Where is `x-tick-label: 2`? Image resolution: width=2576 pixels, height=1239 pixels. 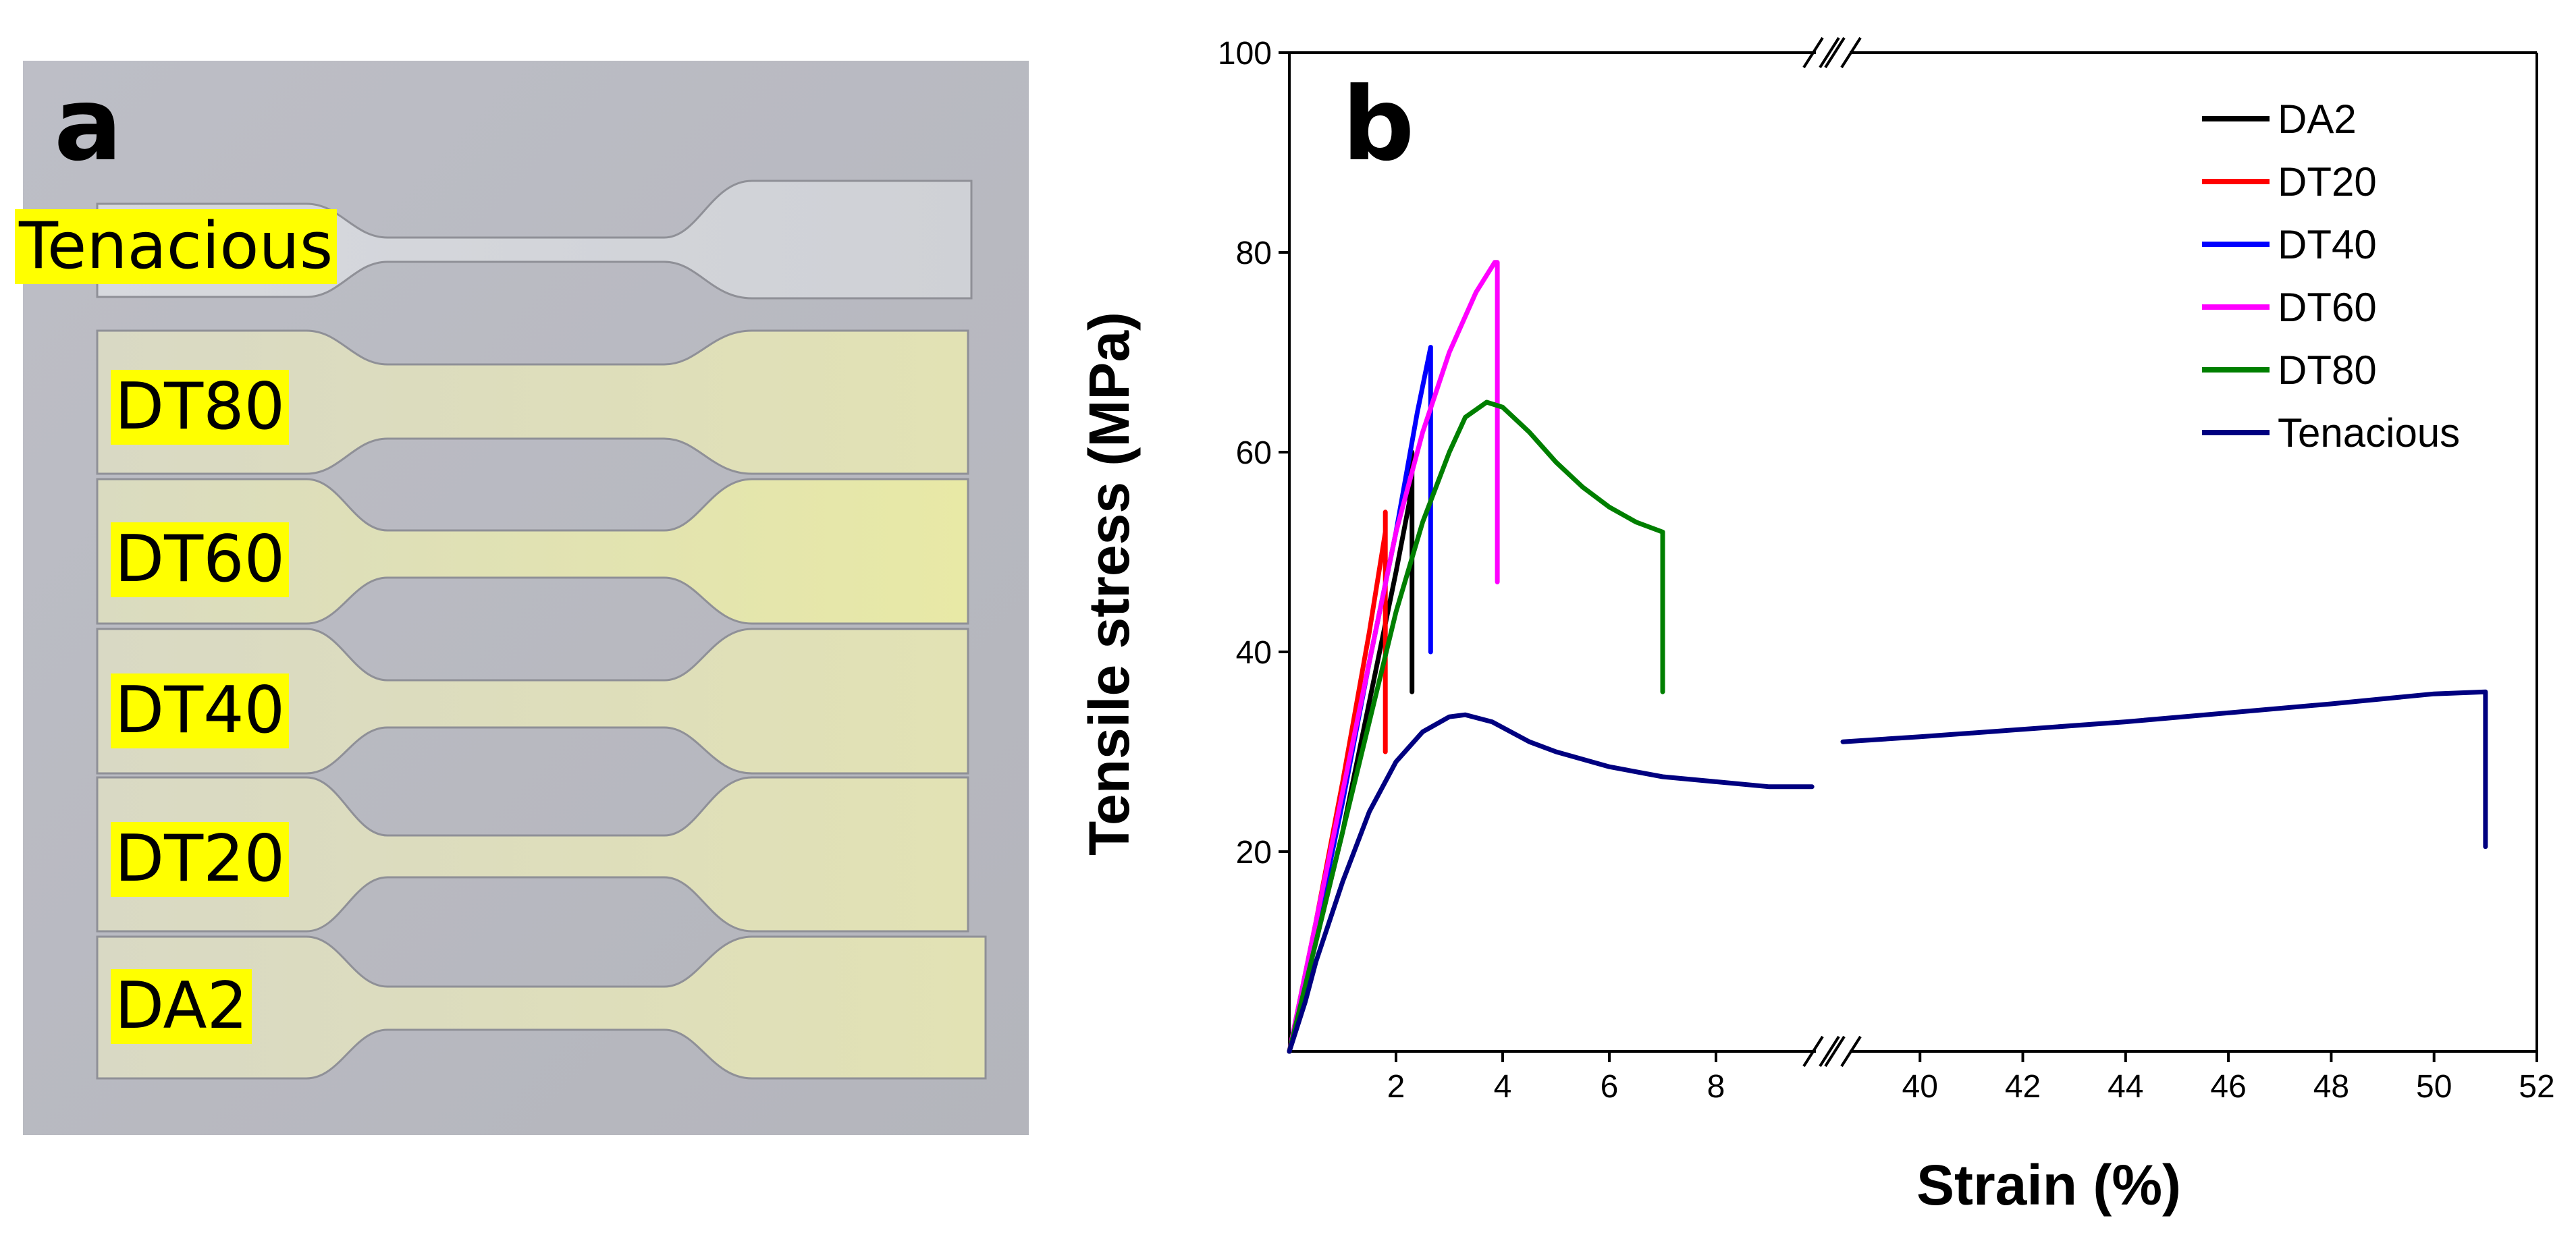 x-tick-label: 2 is located at coordinates (1396, 1087).